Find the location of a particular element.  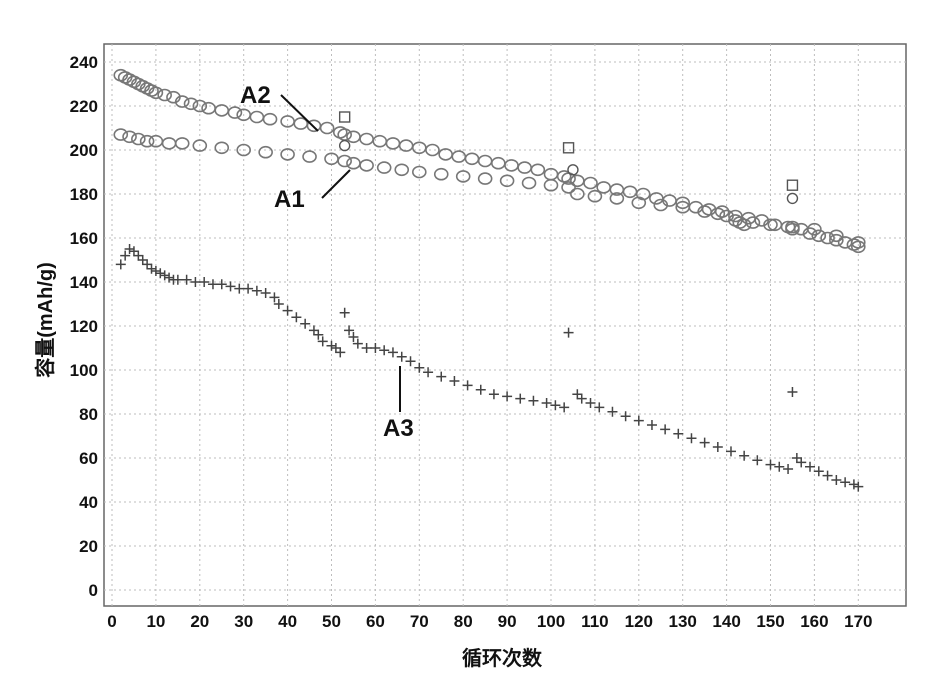

x-tick-label: 20 is located at coordinates (199, 621).